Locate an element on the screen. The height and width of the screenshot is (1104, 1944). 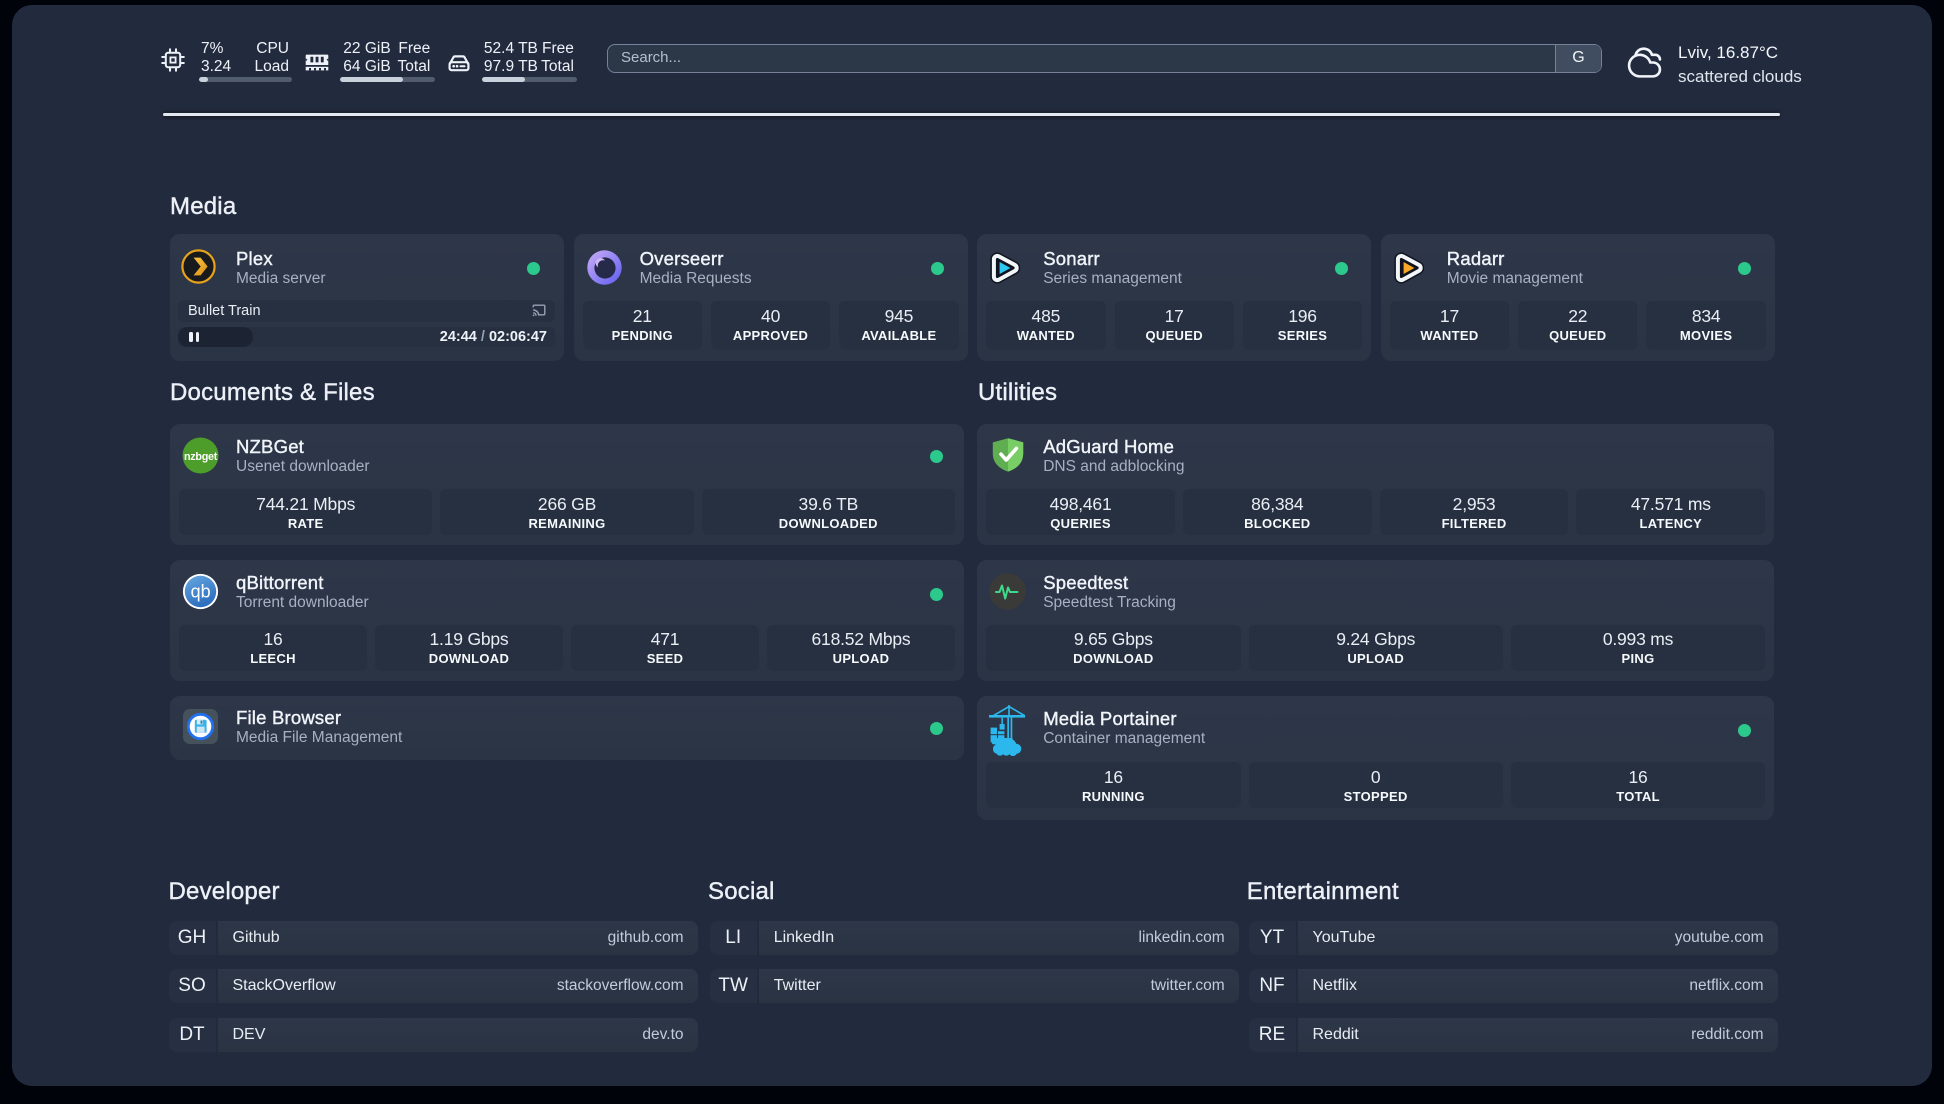
svg-text: qb is located at coordinates (201, 591).